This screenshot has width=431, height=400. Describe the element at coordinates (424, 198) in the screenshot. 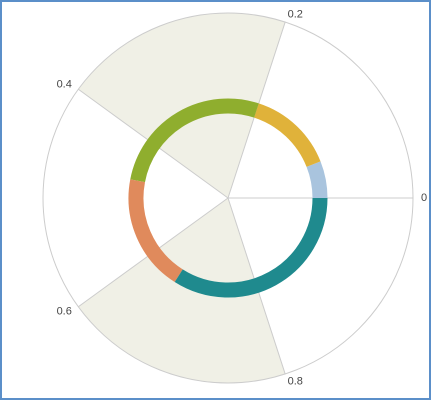

I see `tick-label: 0` at that location.